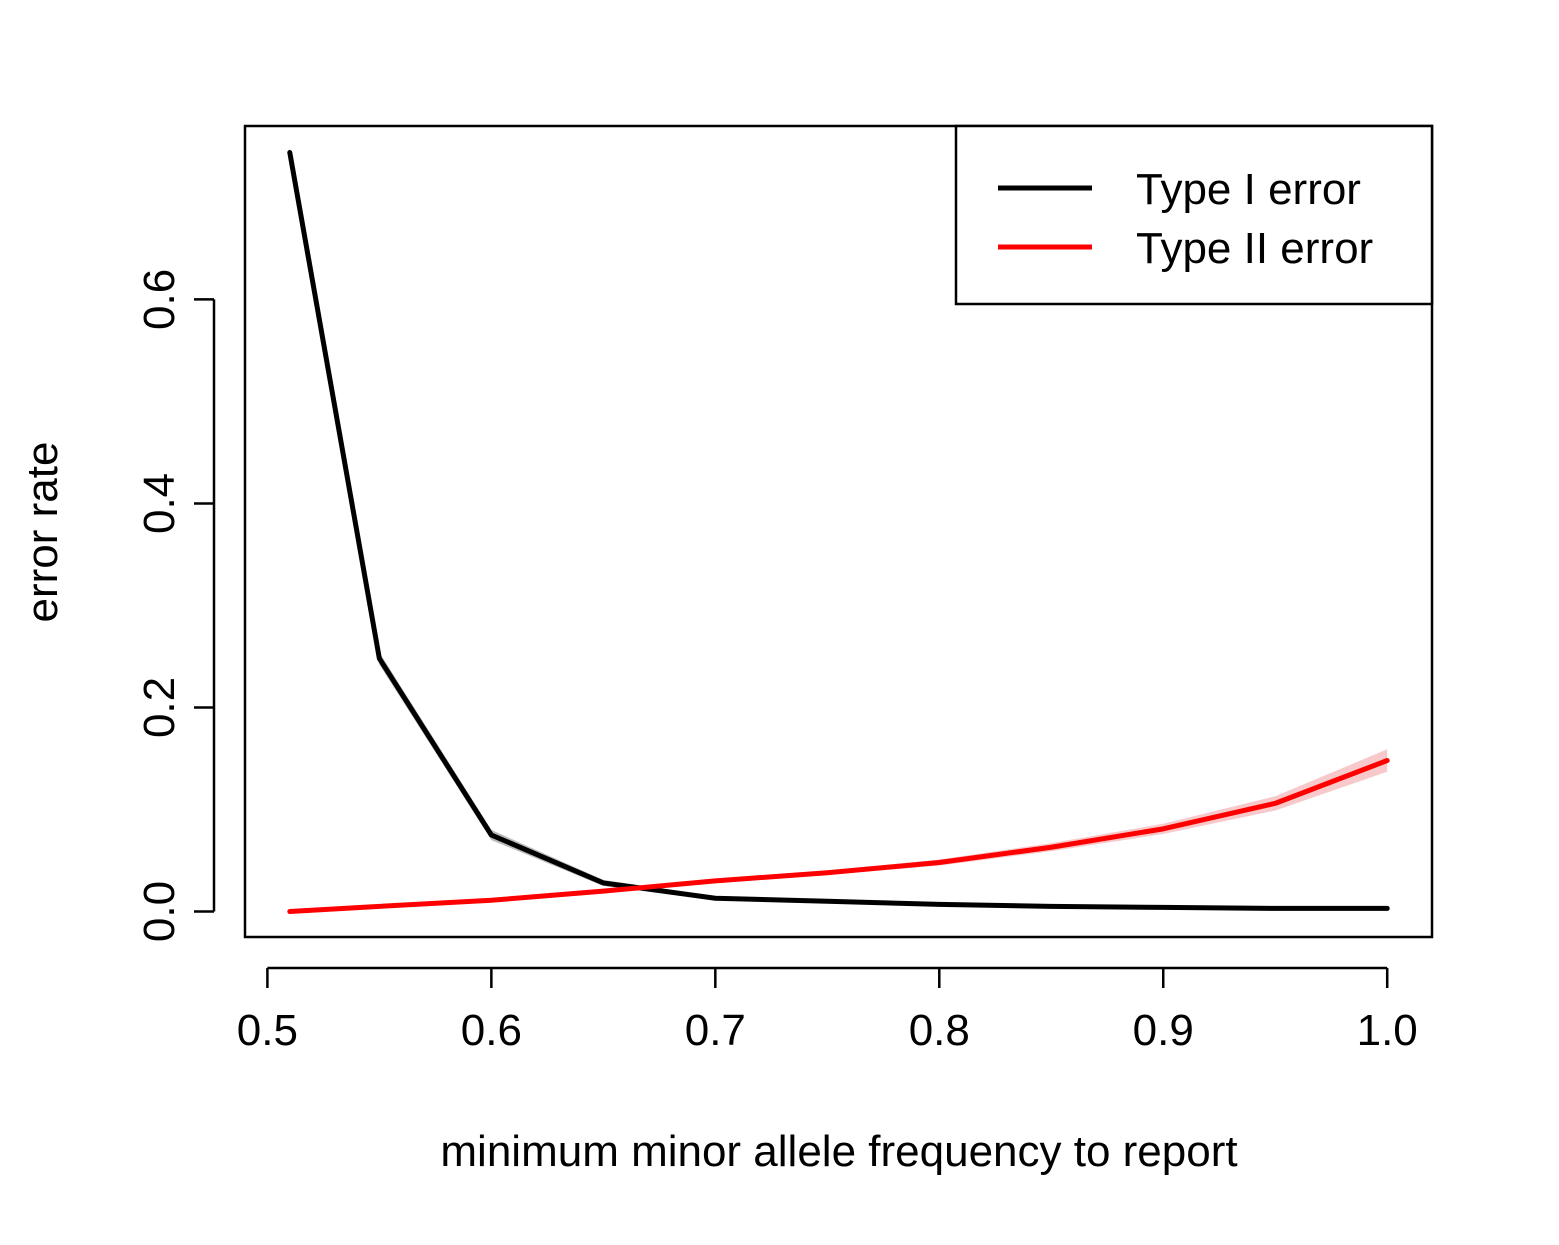 Image resolution: width=1559 pixels, height=1245 pixels. What do you see at coordinates (1163, 1030) in the screenshot?
I see `x-tick-label: 0.9` at bounding box center [1163, 1030].